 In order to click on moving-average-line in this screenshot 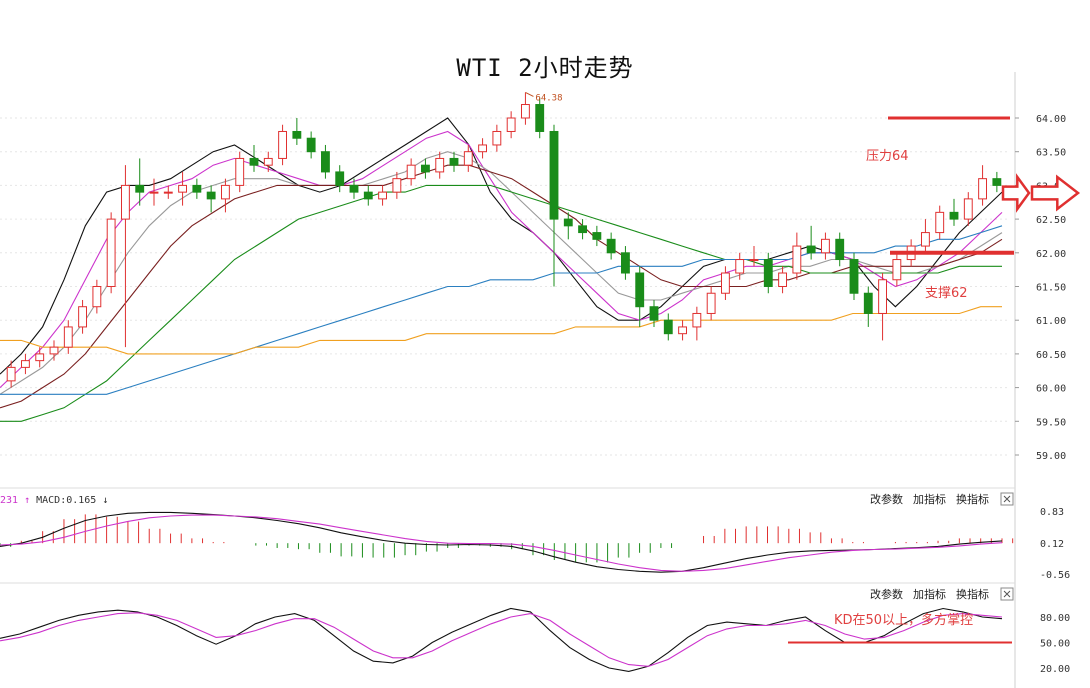, I will do `click(501, 330)`.